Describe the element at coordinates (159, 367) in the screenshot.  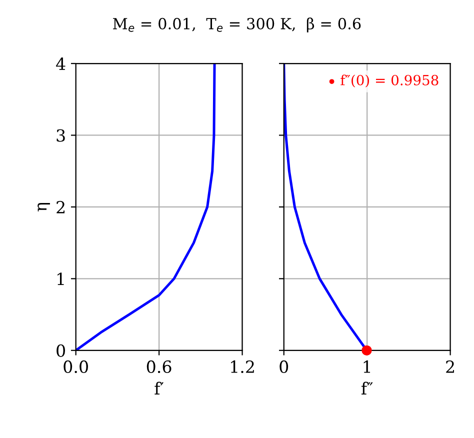
I see `x-tick-label: 0.6` at that location.